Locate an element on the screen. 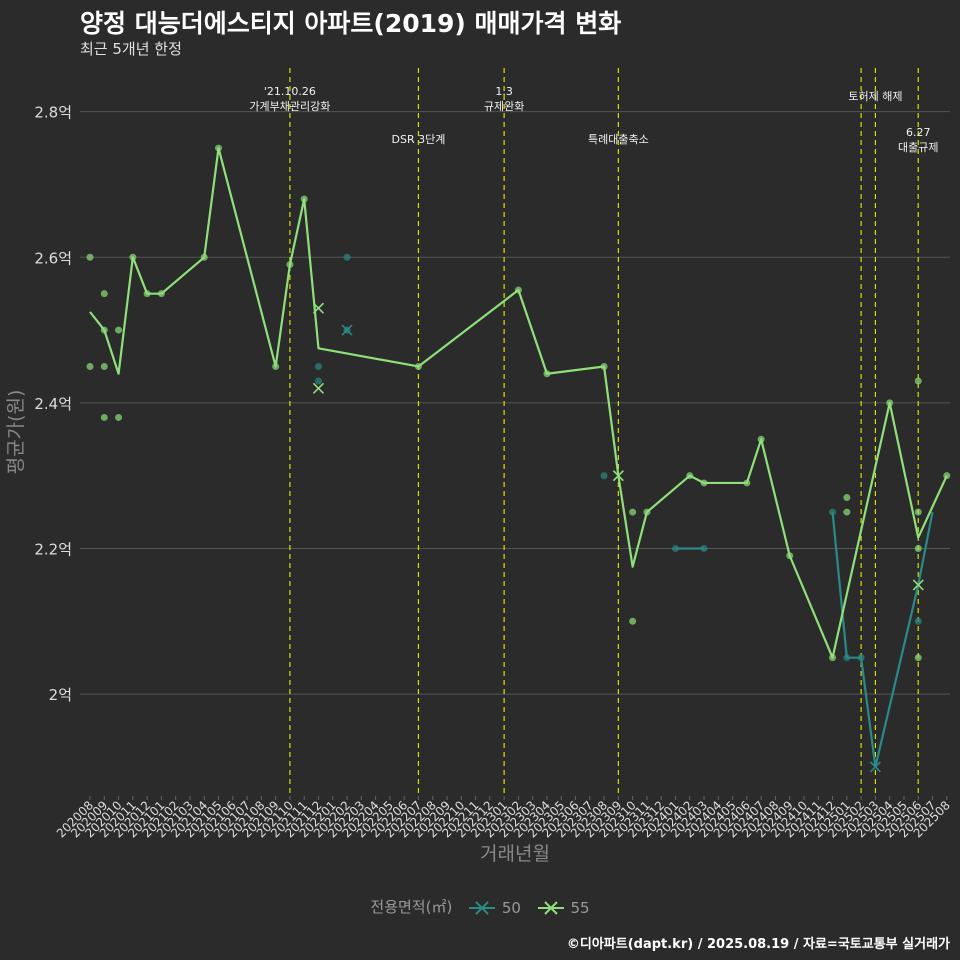  policy-label: 6.27 is located at coordinates (918, 132).